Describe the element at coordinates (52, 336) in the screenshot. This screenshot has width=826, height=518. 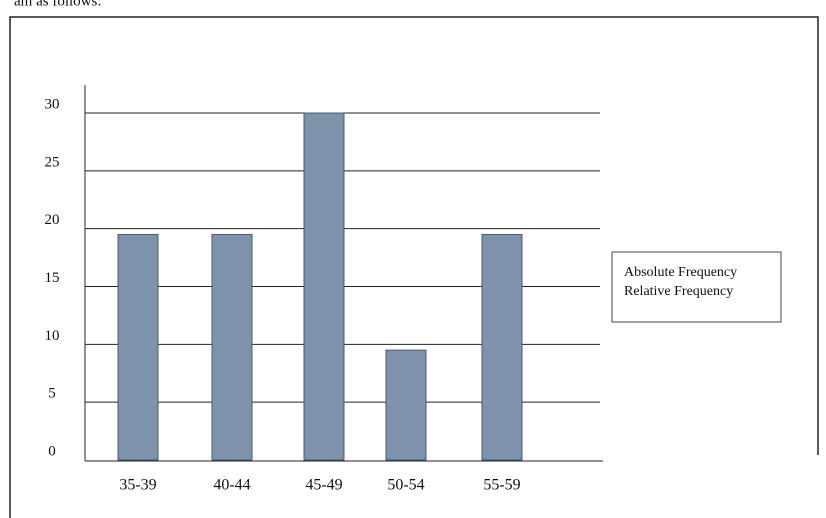
I see `y-tick-label: 10` at that location.